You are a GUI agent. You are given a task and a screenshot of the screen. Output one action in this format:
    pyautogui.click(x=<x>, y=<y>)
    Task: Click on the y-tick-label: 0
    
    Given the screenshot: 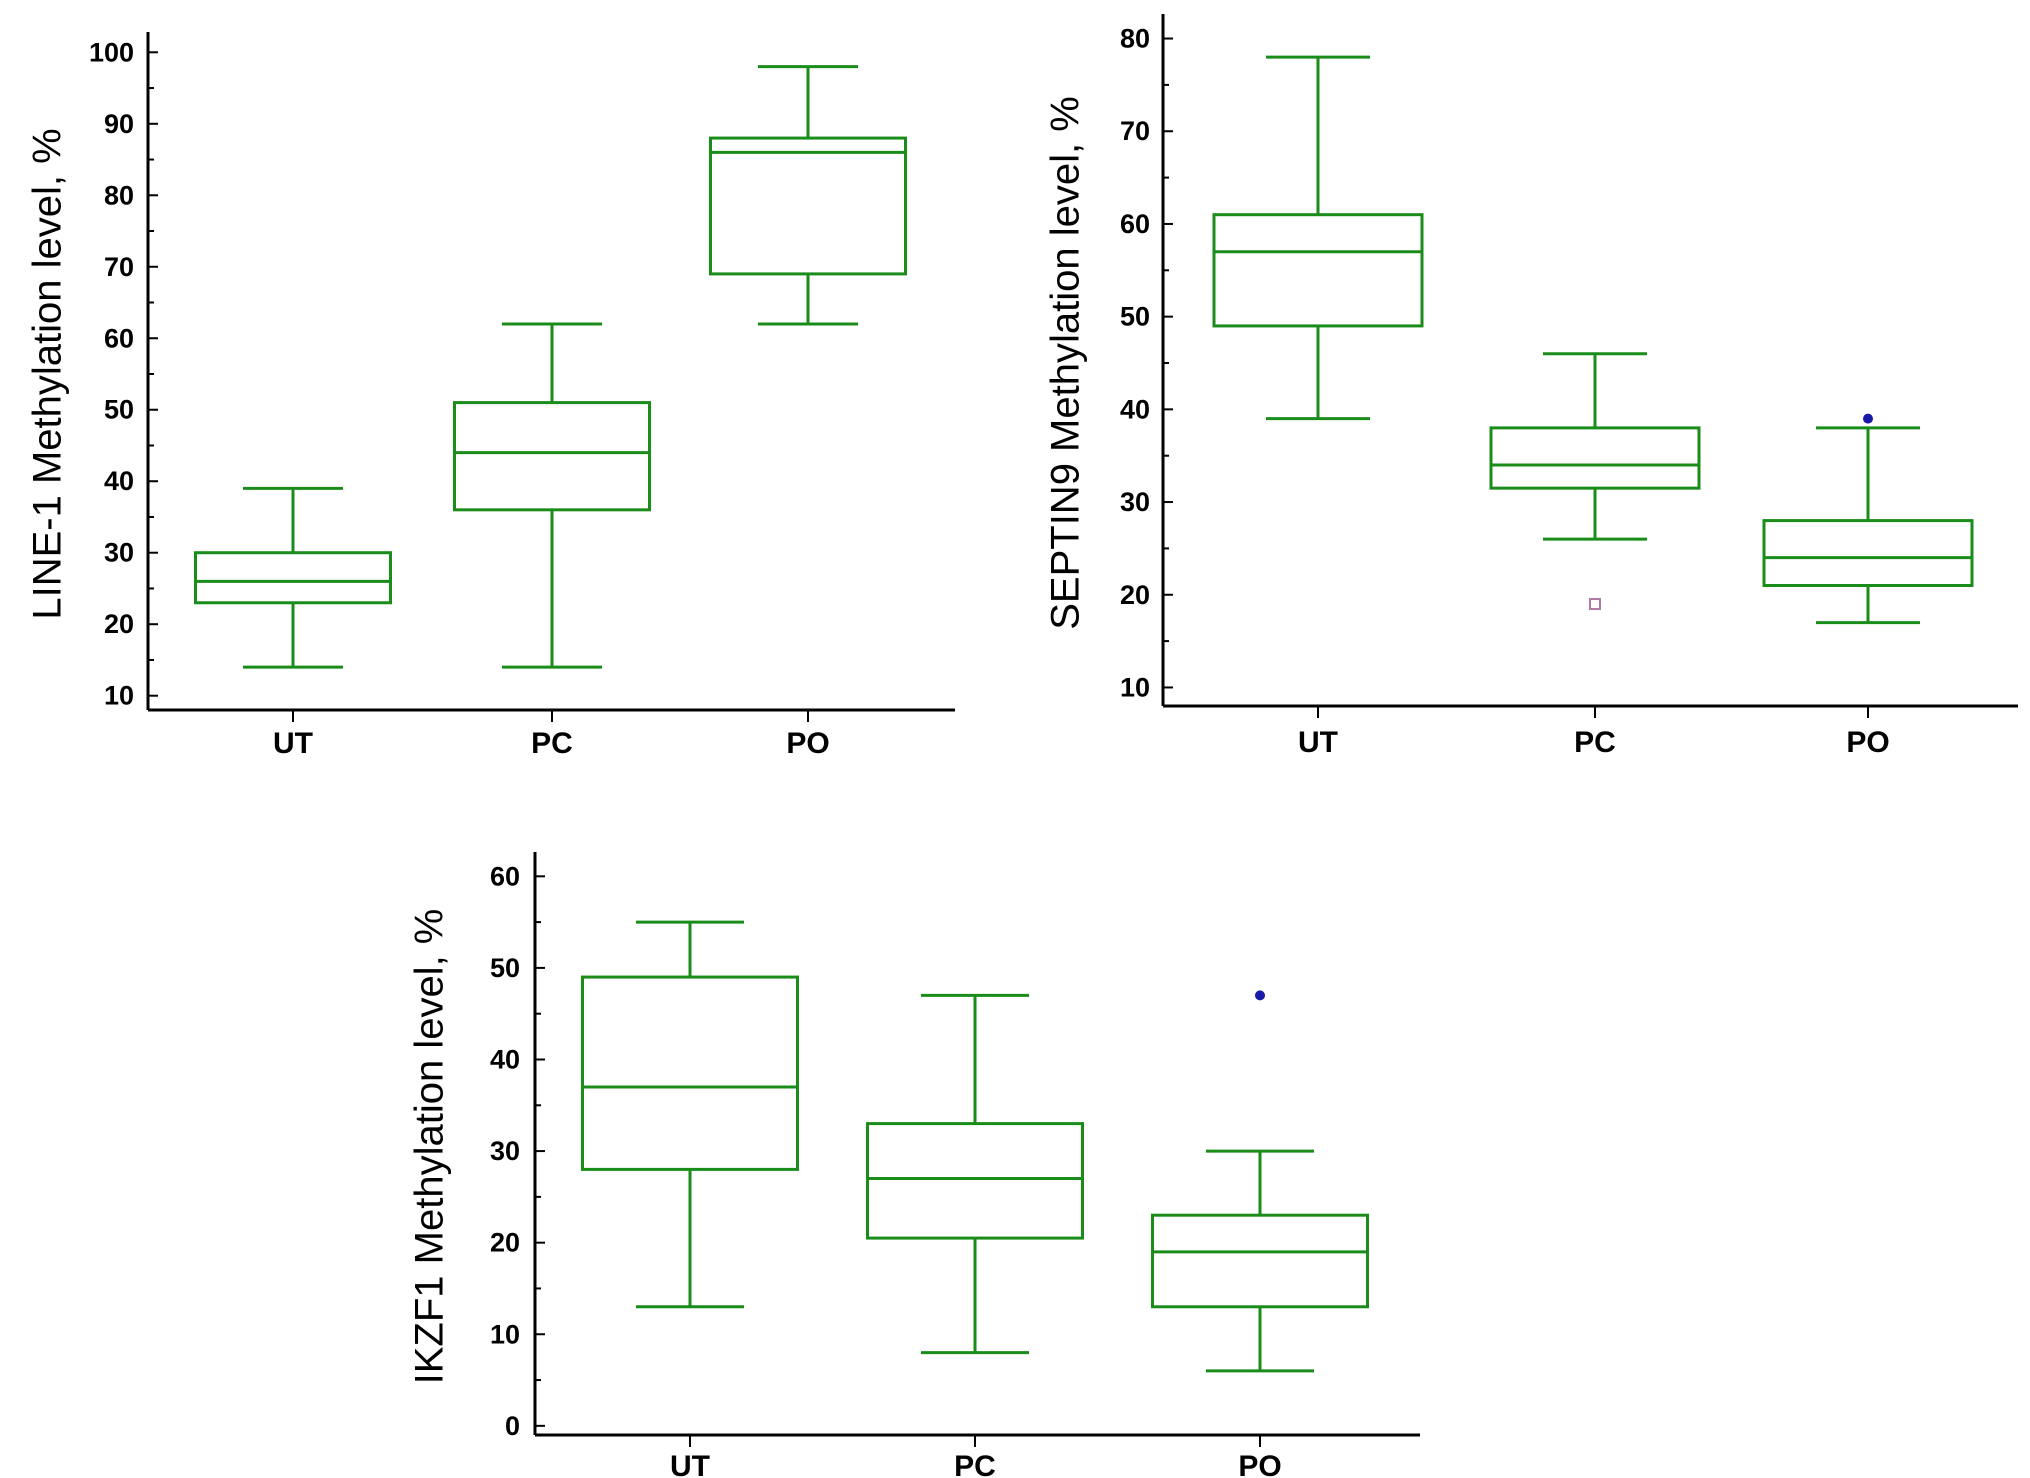 What is the action you would take?
    pyautogui.click(x=512, y=1426)
    